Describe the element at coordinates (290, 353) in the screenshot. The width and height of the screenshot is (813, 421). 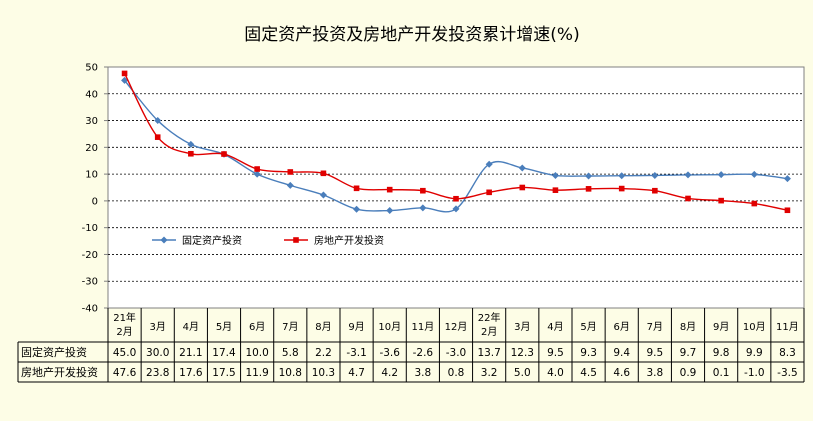
I see `data-label: 5.8` at that location.